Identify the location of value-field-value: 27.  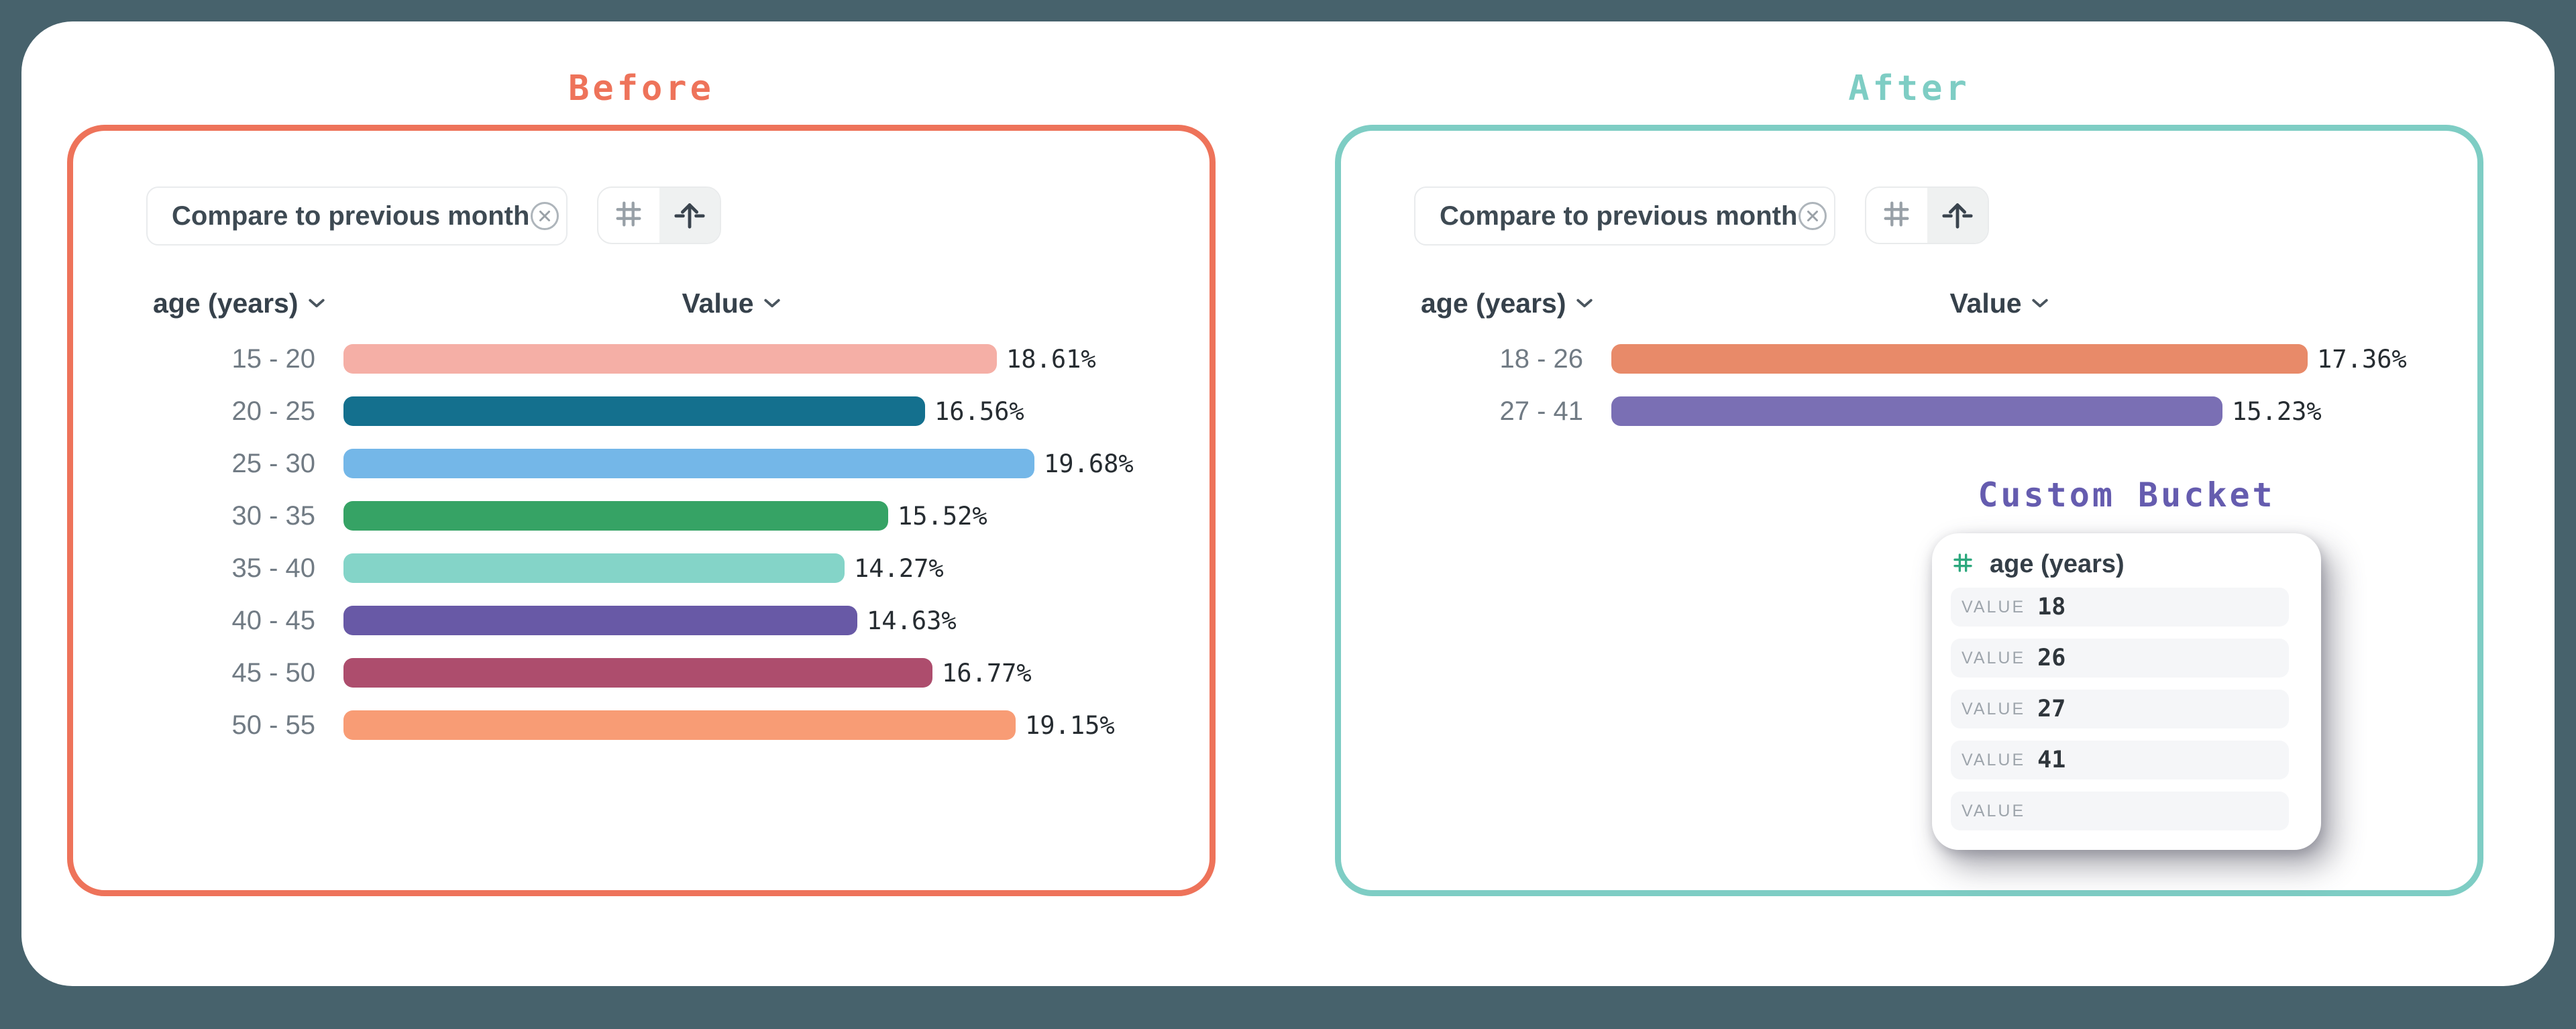
(2051, 709).